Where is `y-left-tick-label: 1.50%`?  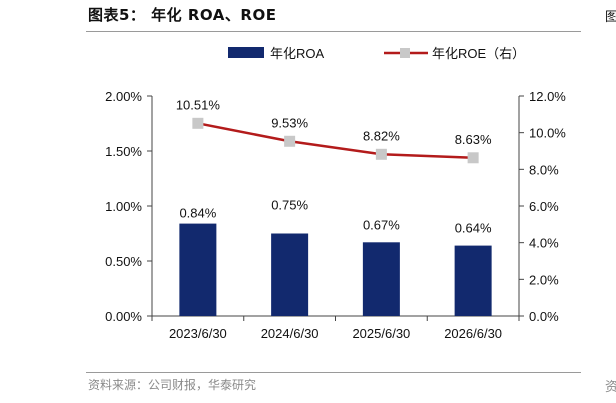
y-left-tick-label: 1.50% is located at coordinates (123, 151).